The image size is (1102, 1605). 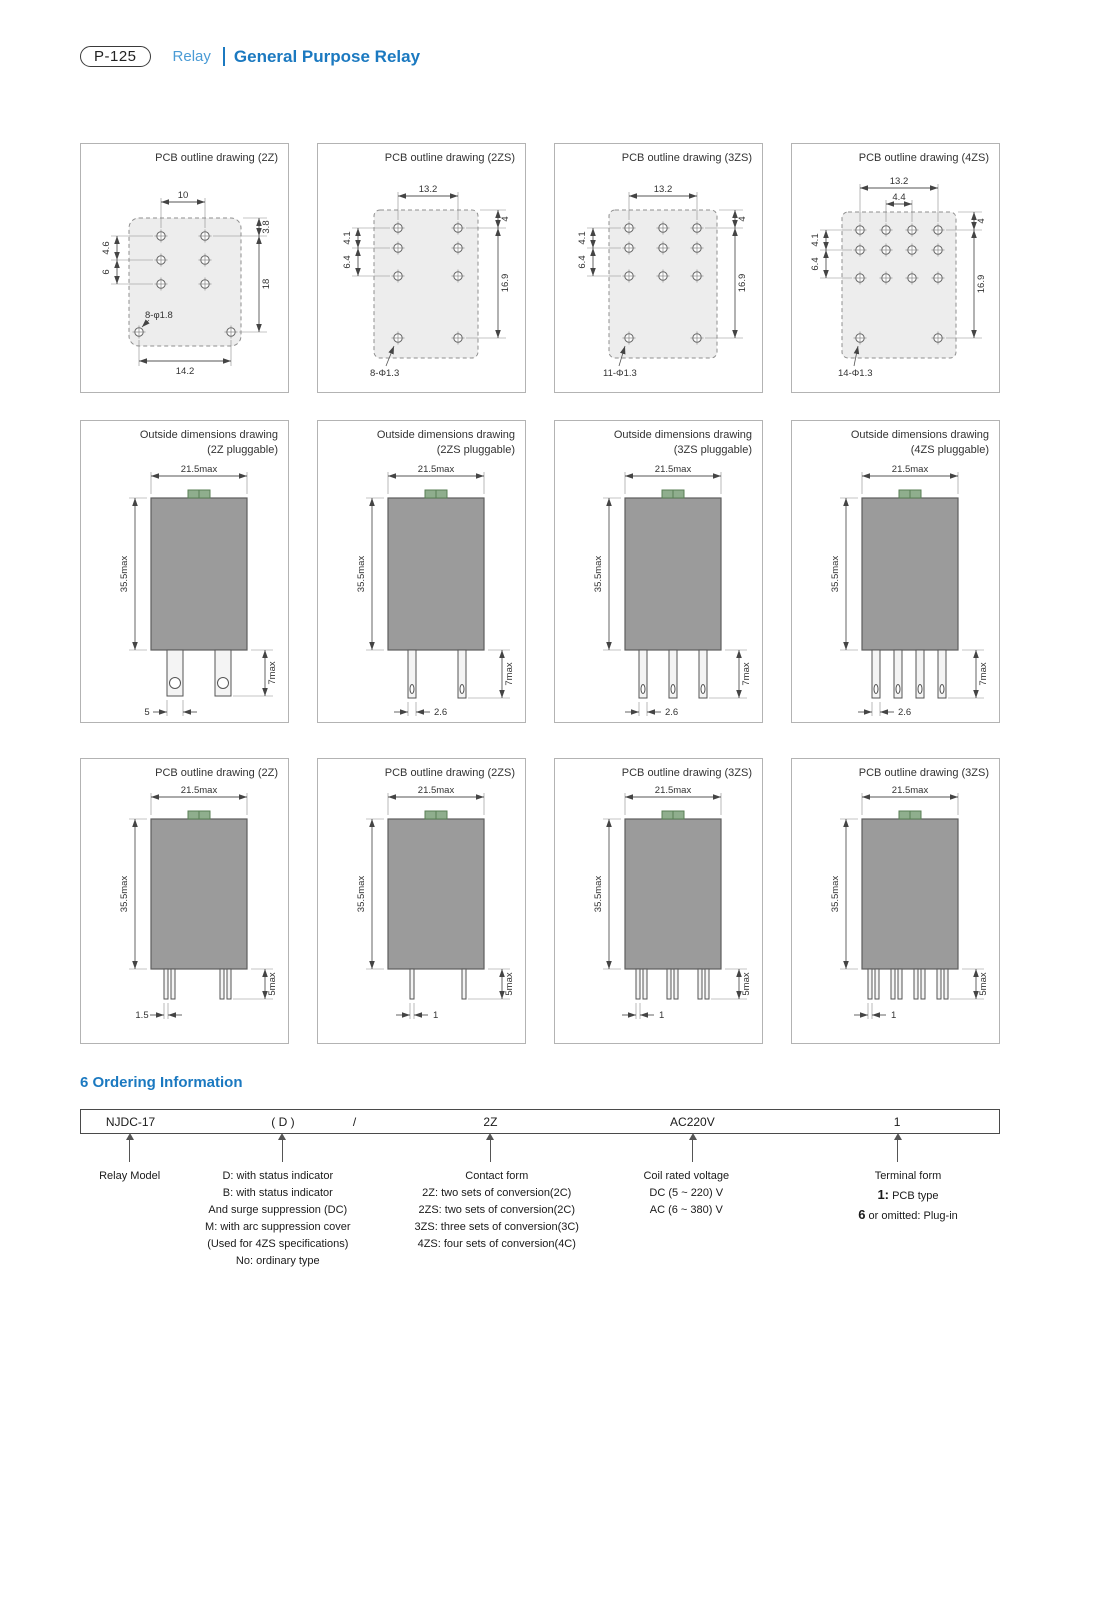 I want to click on desc-line: Relay Model, so click(x=130, y=1176).